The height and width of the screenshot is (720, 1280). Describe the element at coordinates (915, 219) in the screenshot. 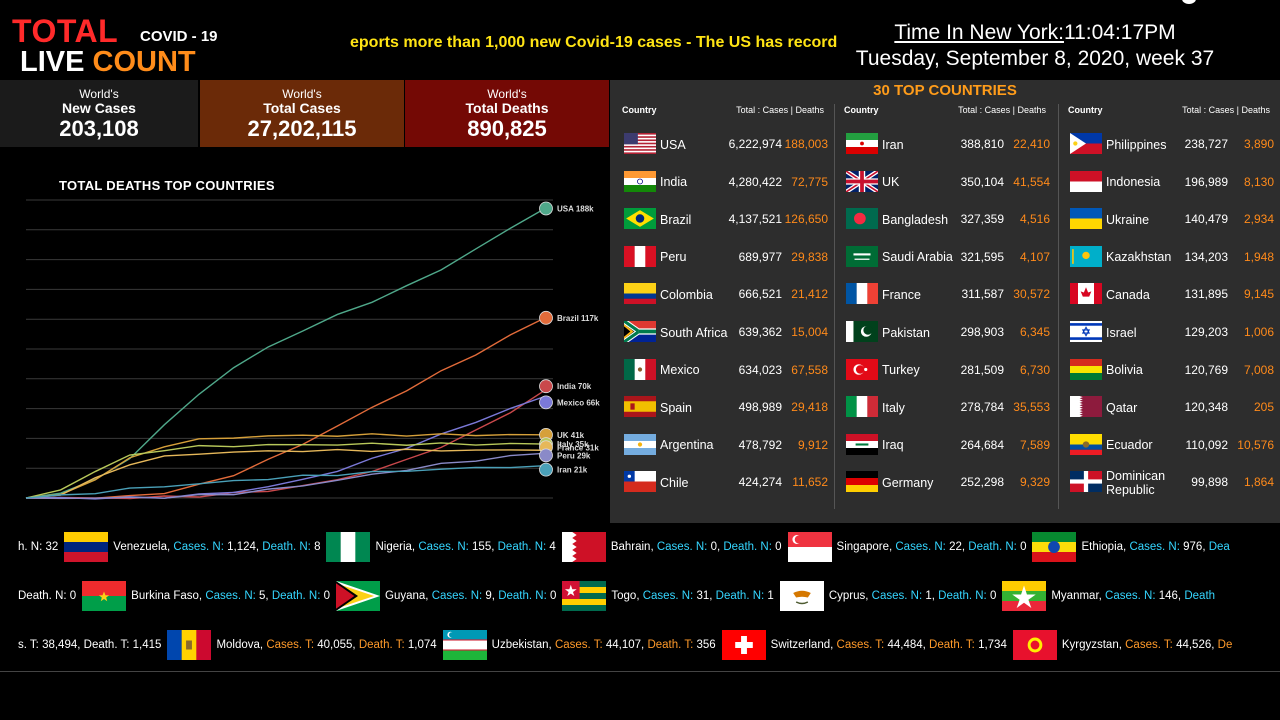

I see `country-name: Bangladesh` at that location.